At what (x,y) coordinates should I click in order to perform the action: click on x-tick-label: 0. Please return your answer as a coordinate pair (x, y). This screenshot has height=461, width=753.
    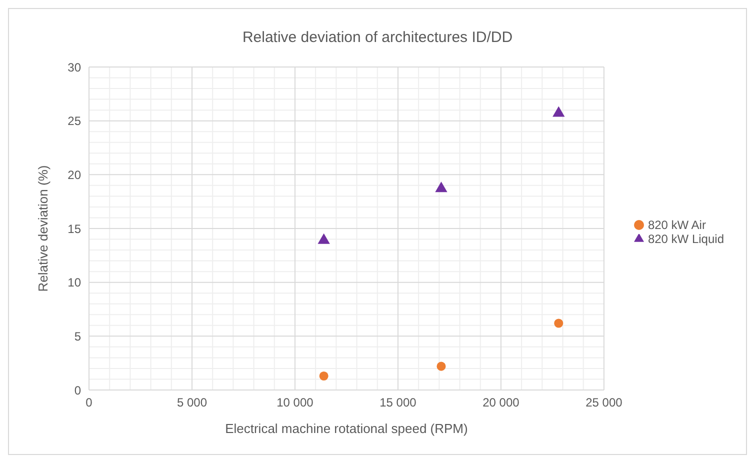
    Looking at the image, I should click on (89, 403).